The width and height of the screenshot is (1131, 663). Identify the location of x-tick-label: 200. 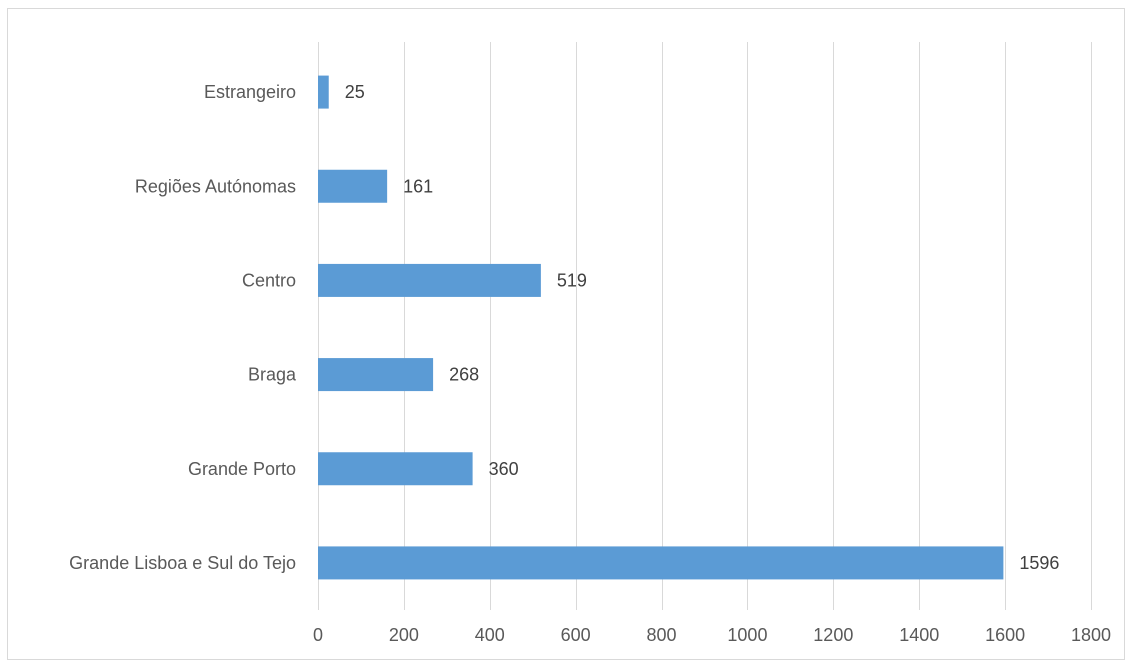
(404, 635).